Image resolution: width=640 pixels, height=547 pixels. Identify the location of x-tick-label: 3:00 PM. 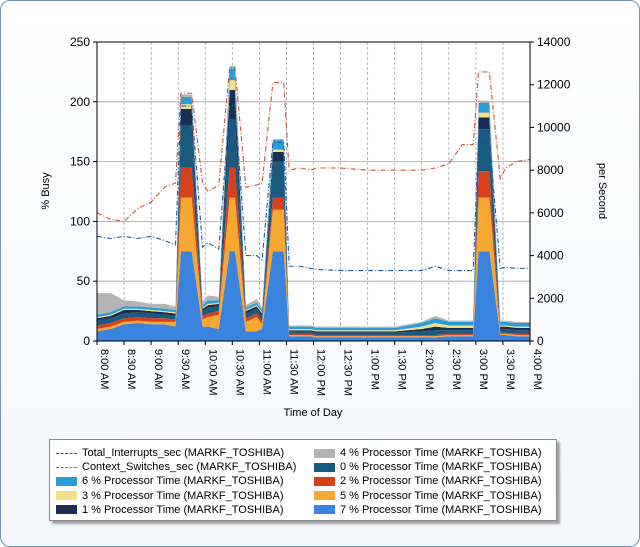
(483, 369).